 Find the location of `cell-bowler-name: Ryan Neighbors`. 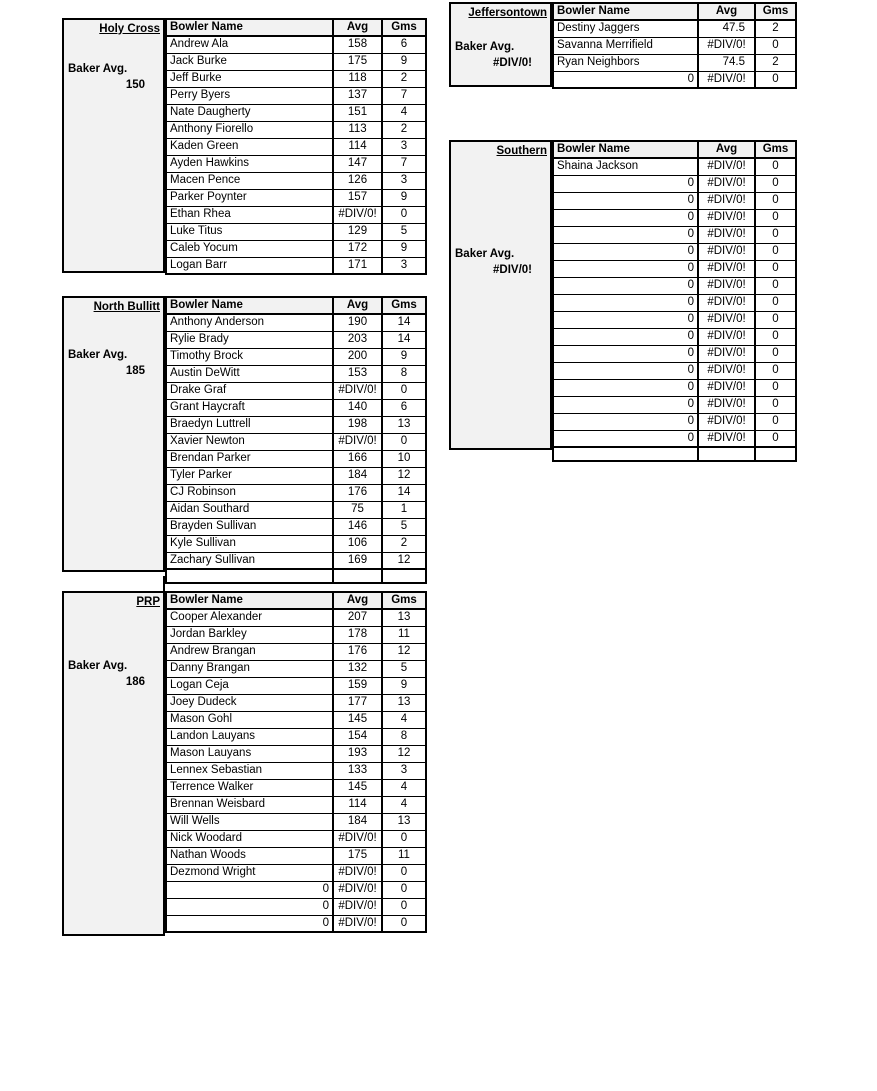

cell-bowler-name: Ryan Neighbors is located at coordinates (625, 62).